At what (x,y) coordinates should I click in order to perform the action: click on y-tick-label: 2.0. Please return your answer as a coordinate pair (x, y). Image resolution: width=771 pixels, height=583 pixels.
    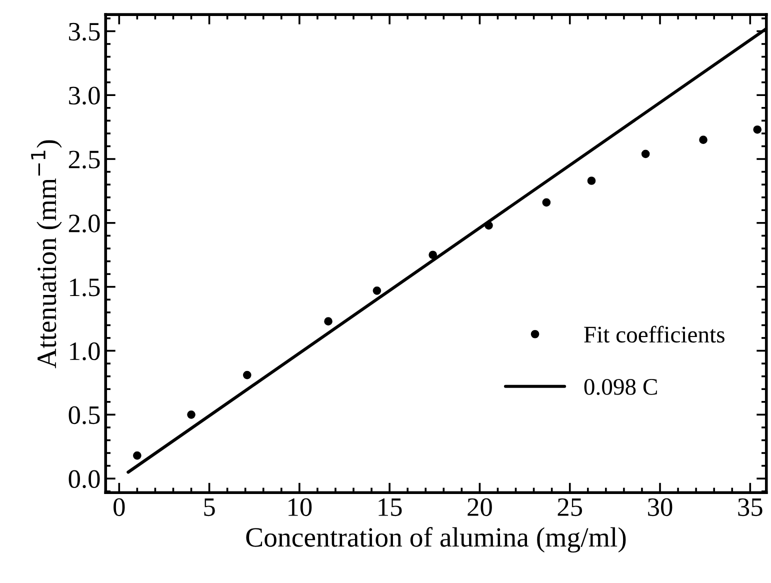
    Looking at the image, I should click on (84, 223).